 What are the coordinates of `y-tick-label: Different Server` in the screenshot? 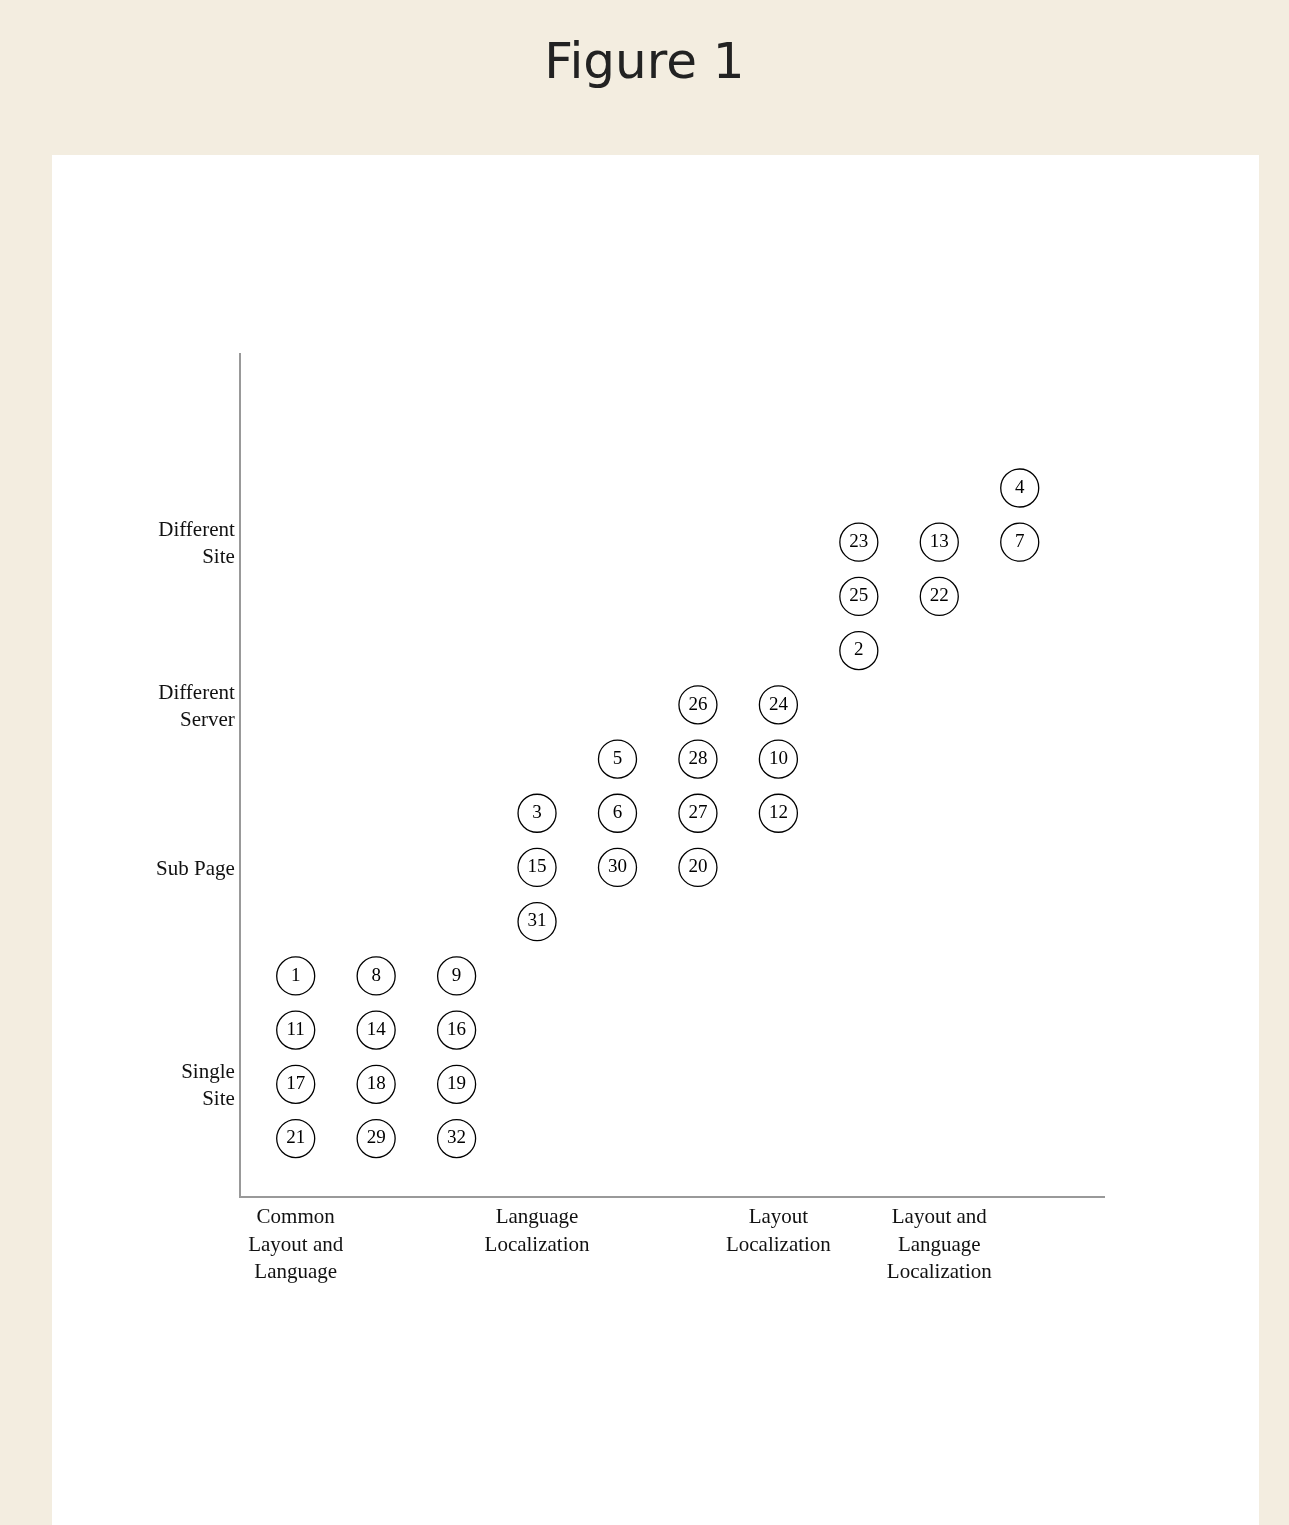 It's located at (196, 705).